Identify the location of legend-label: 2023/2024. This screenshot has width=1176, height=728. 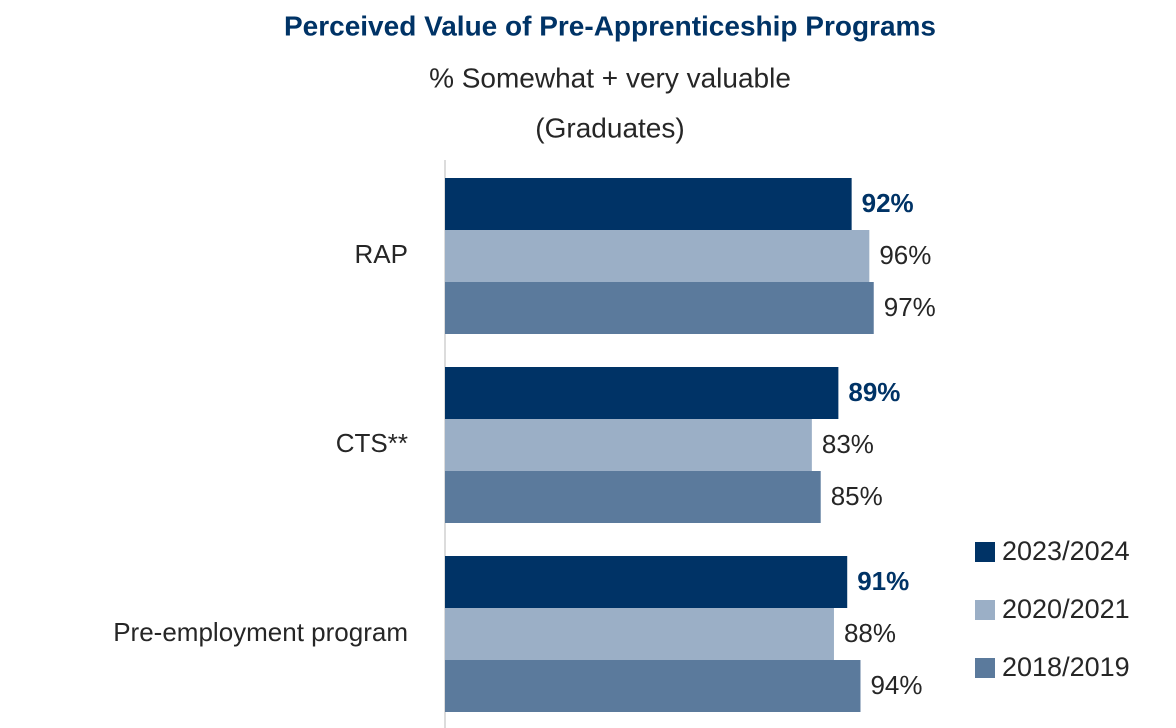
(1066, 551).